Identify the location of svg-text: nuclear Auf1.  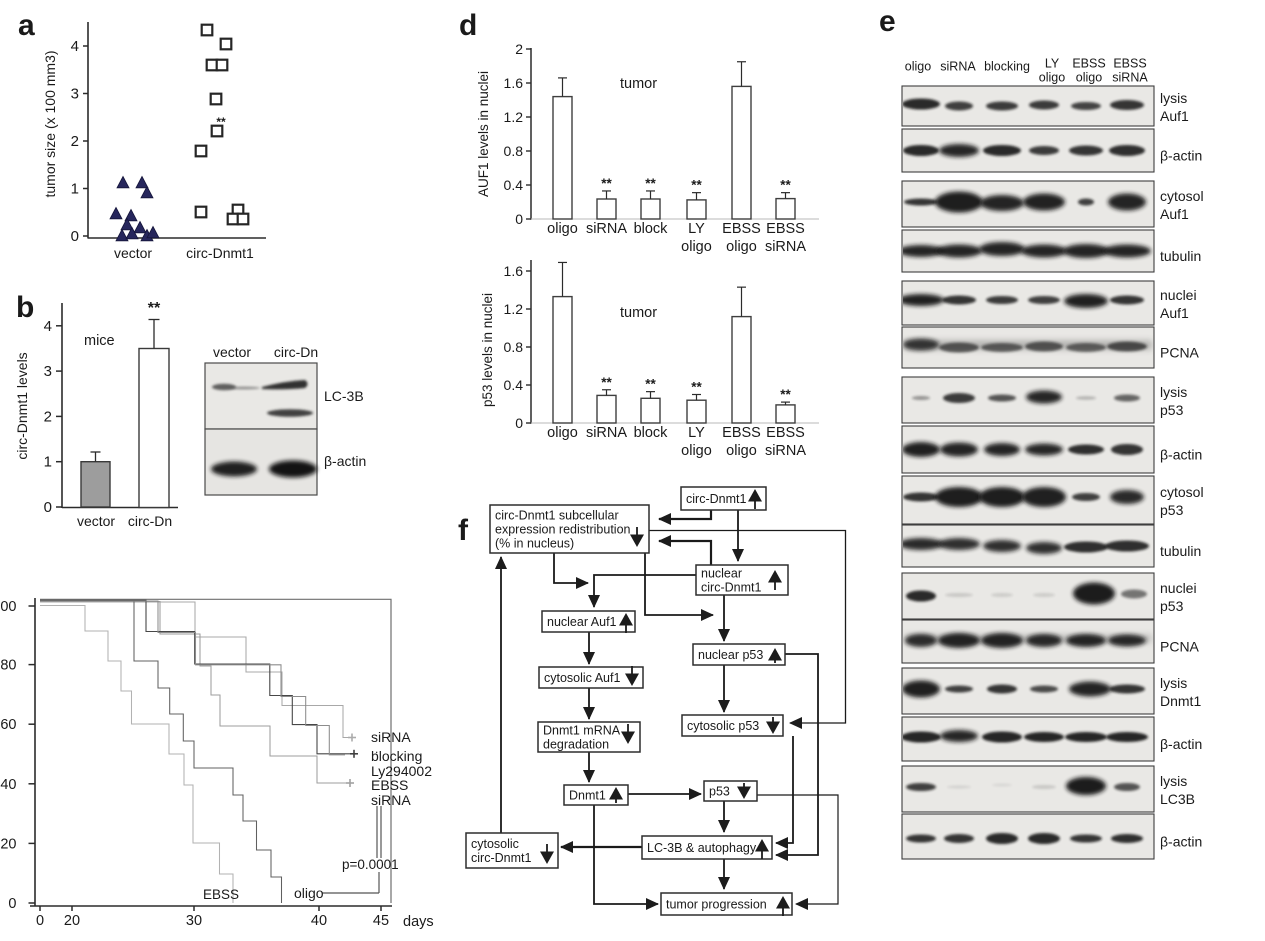
(582, 622).